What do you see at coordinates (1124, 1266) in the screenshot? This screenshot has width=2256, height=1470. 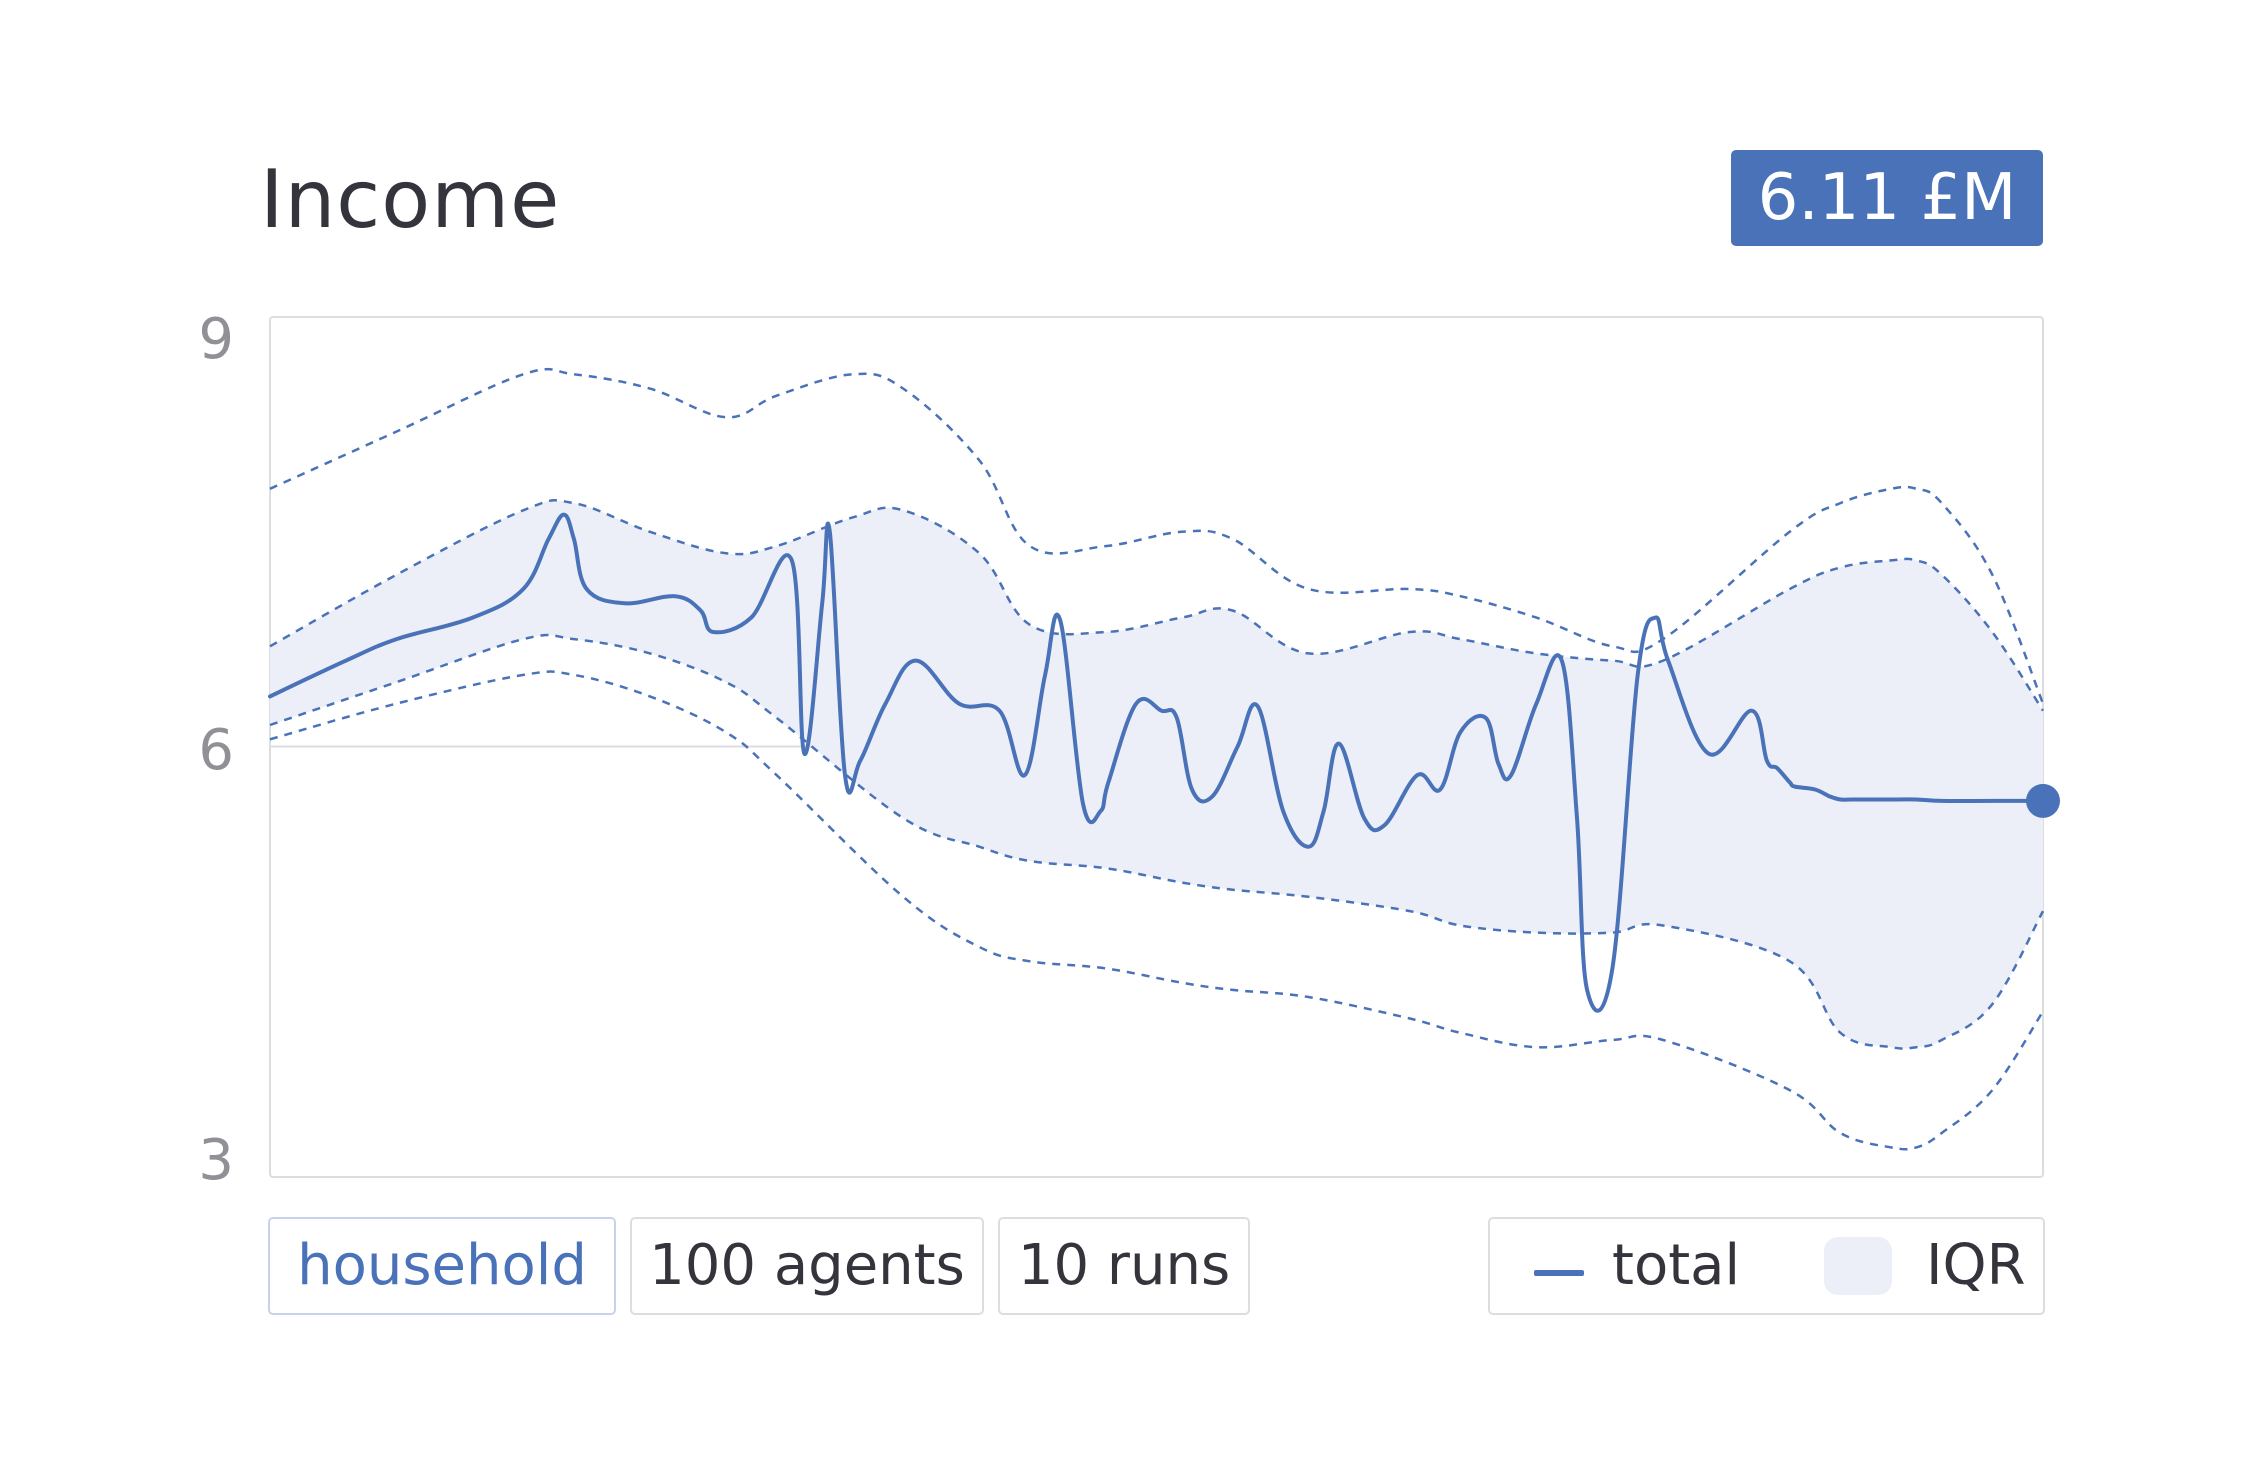 I see `runs-filter-button: 10 runs` at bounding box center [1124, 1266].